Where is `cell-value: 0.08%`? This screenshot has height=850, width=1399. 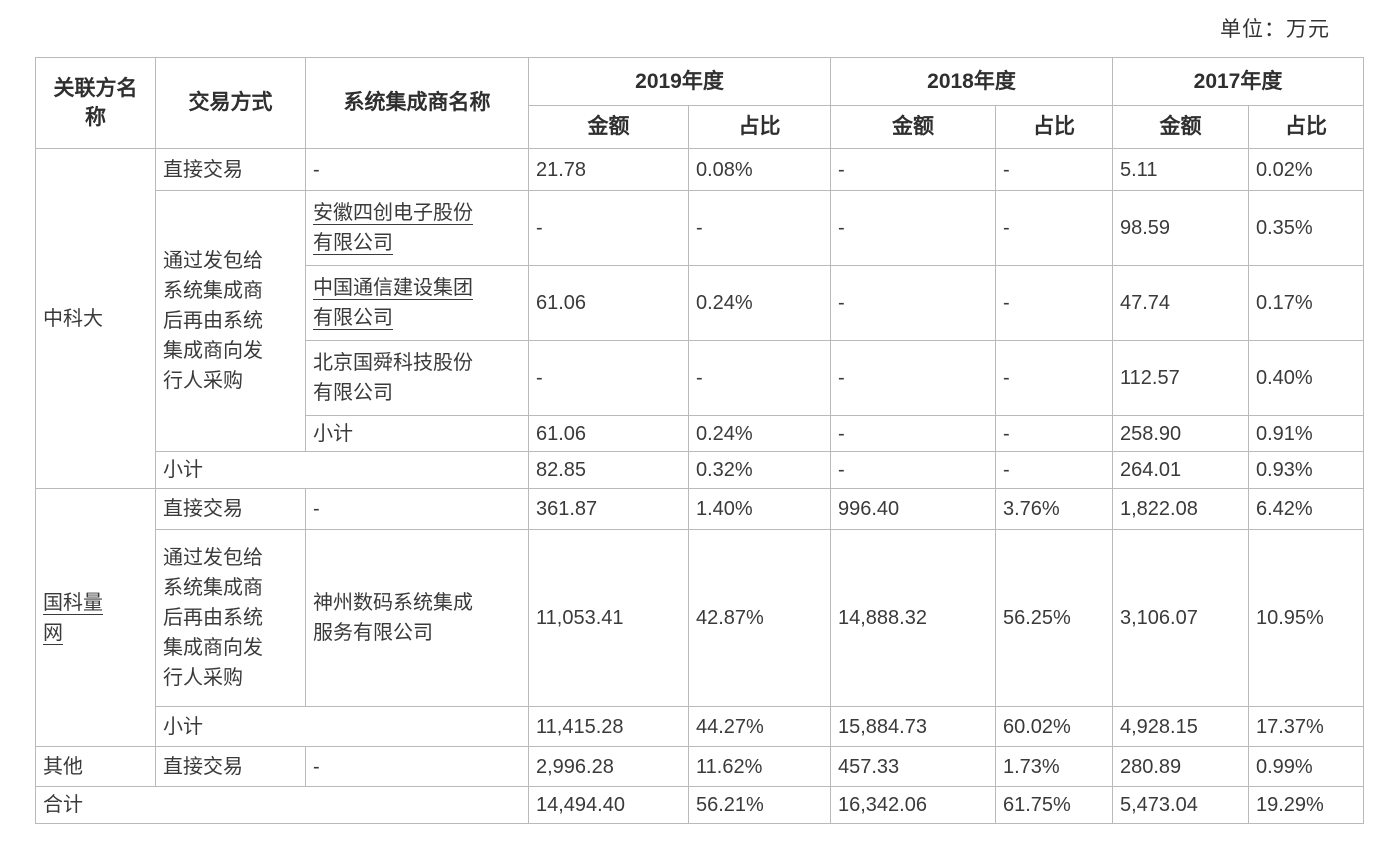 cell-value: 0.08% is located at coordinates (759, 169).